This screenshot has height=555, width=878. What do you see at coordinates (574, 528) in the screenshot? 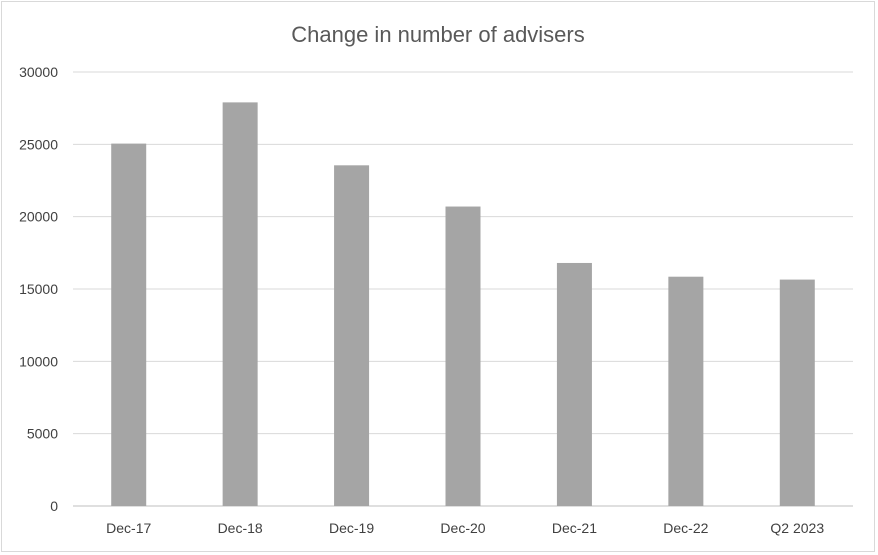
I see `x-tick-label: Dec-21` at bounding box center [574, 528].